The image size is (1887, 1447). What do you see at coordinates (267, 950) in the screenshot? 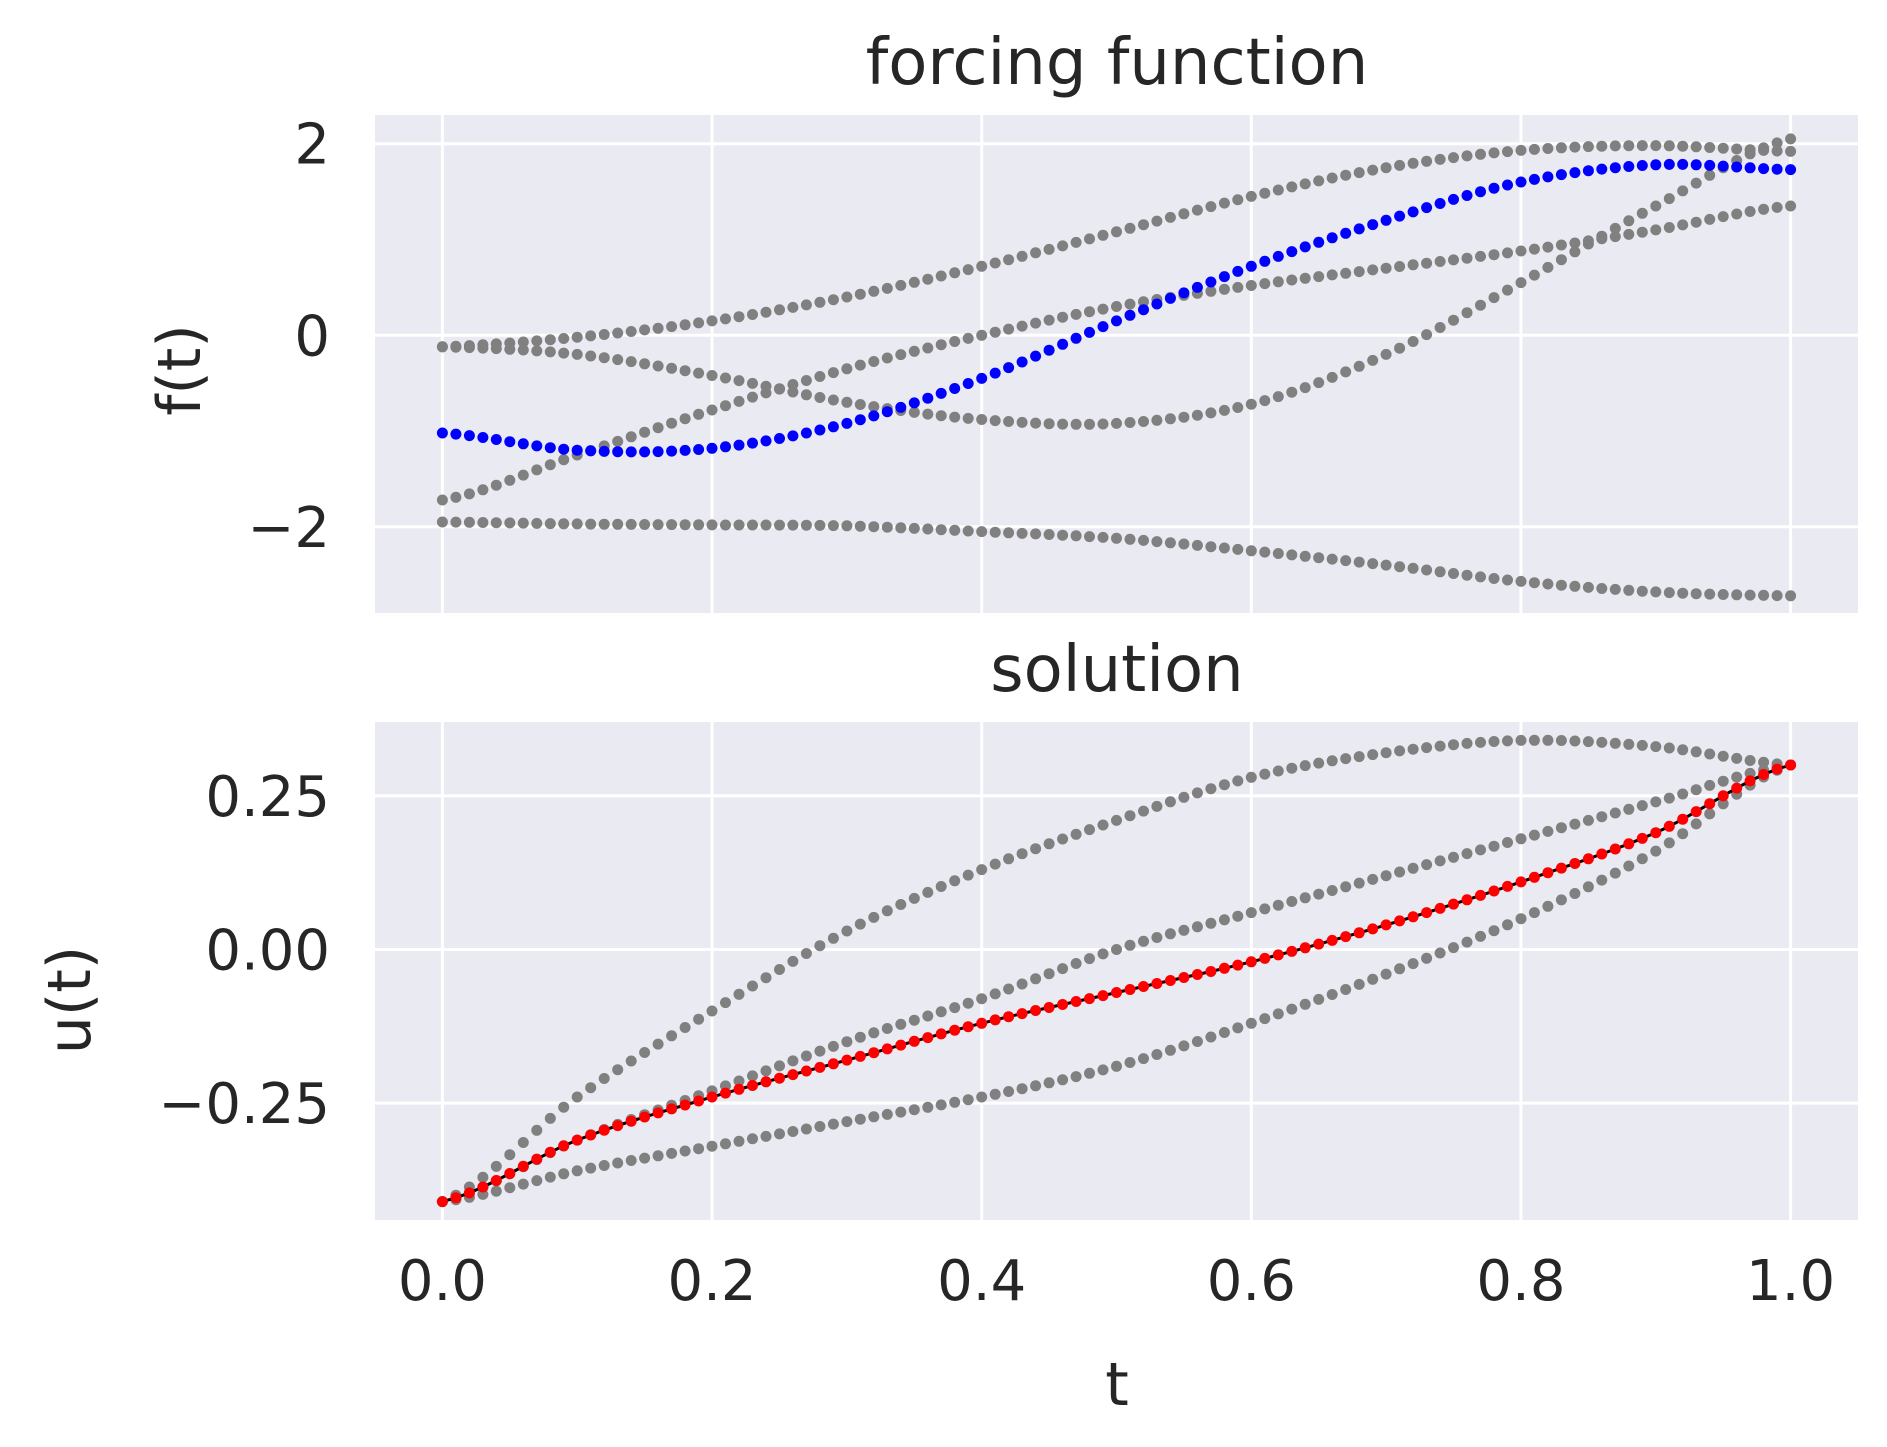
I see `y-tick-label: 0.00` at bounding box center [267, 950].